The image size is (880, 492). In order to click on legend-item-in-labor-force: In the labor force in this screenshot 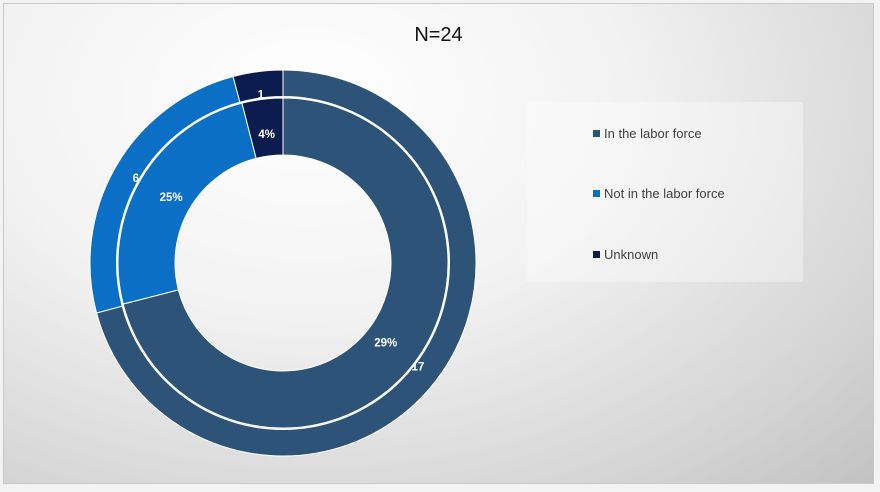, I will do `click(647, 133)`.